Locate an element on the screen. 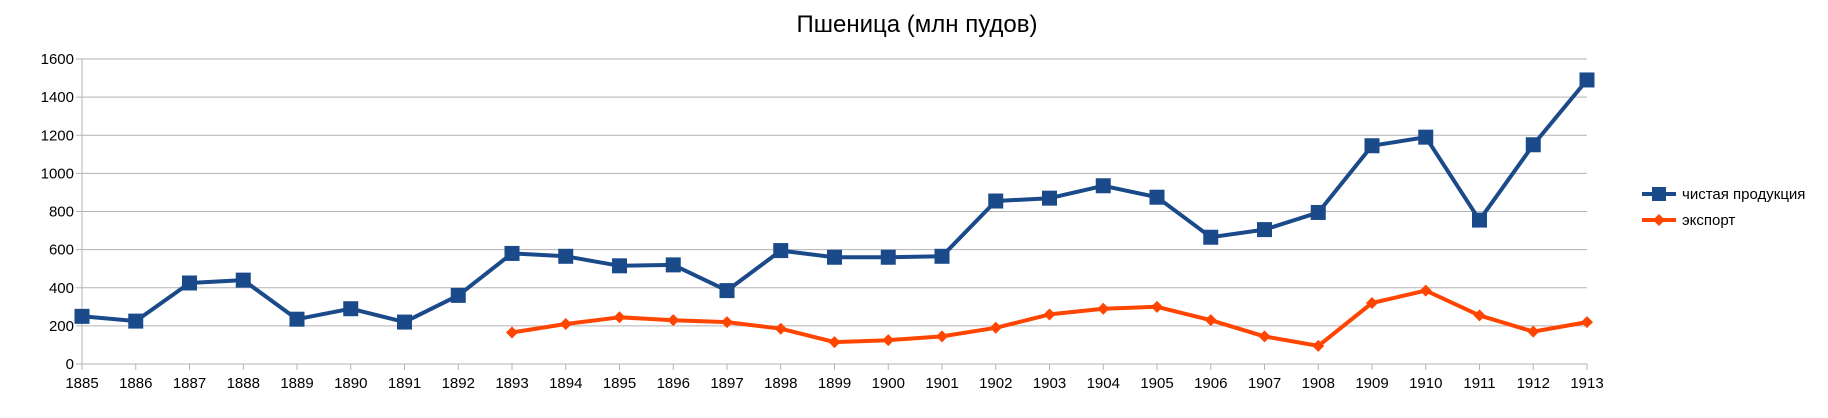 This screenshot has height=418, width=1828. x-tick-label: 1888 is located at coordinates (243, 383).